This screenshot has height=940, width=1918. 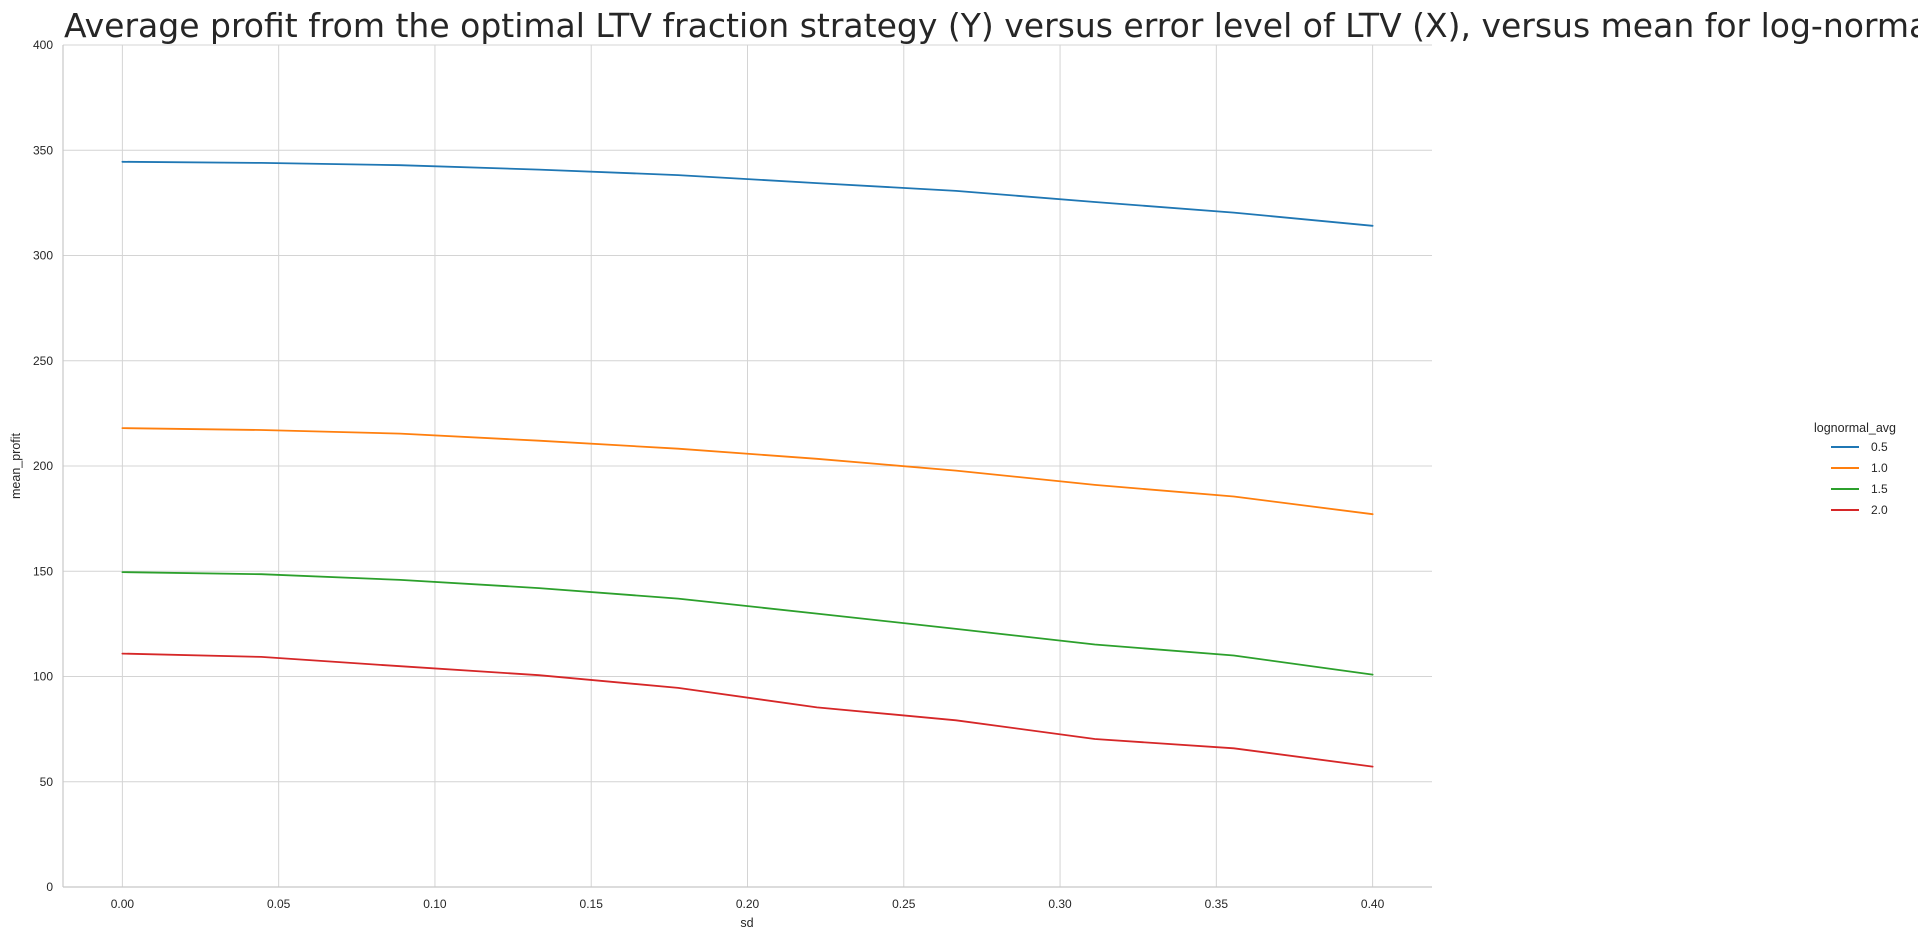 I want to click on y-tick-label: 250, so click(x=43, y=361).